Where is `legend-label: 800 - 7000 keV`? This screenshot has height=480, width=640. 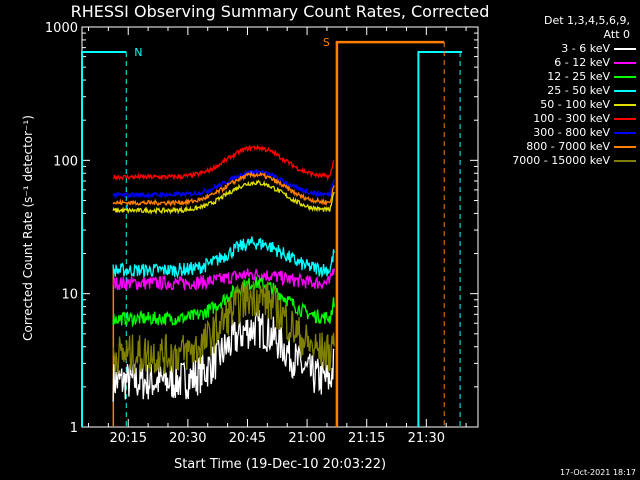
legend-label: 800 - 7000 keV is located at coordinates (568, 146).